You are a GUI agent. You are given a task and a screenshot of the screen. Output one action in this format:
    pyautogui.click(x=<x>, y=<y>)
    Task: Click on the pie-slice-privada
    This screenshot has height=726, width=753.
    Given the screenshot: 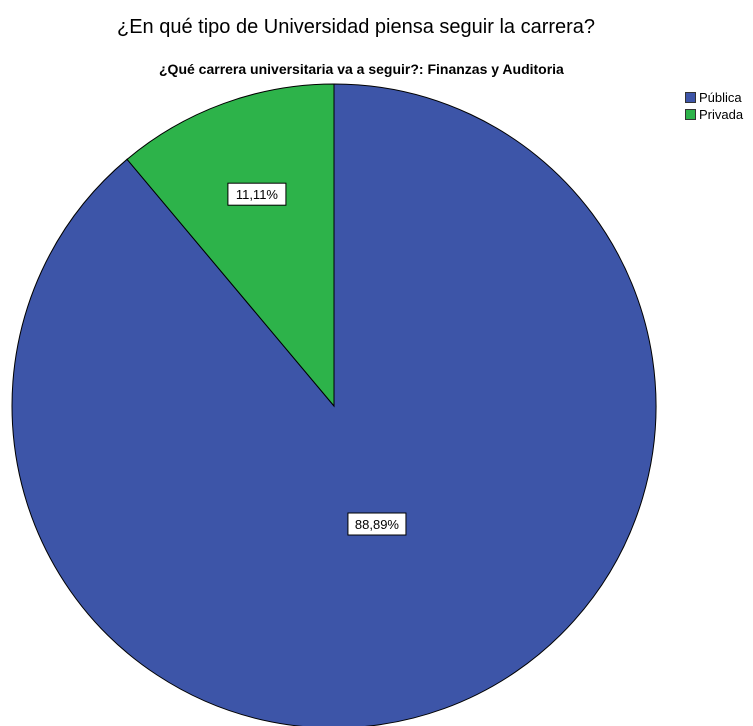 What is the action you would take?
    pyautogui.click(x=230, y=245)
    